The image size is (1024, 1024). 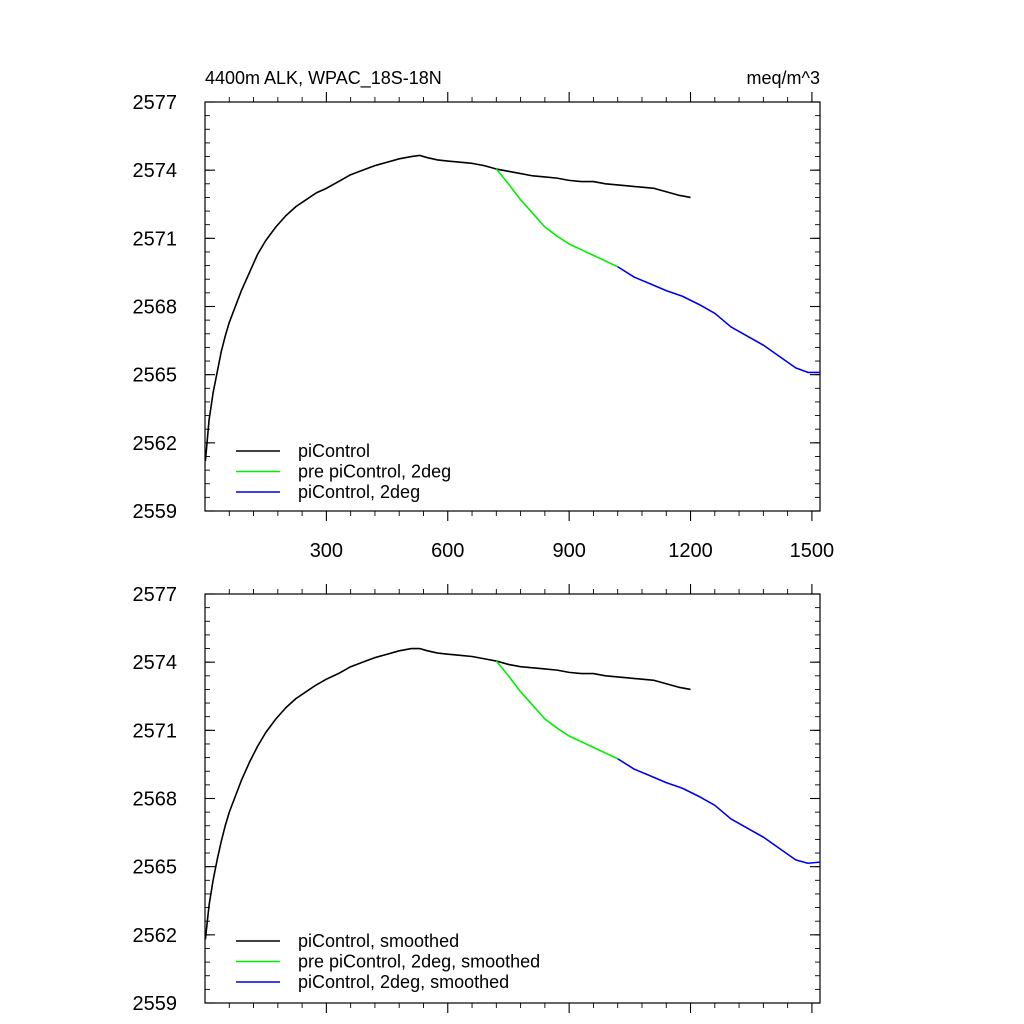 I want to click on bottom-legend-label: pre piControl, 2deg, smoothed, so click(x=419, y=962).